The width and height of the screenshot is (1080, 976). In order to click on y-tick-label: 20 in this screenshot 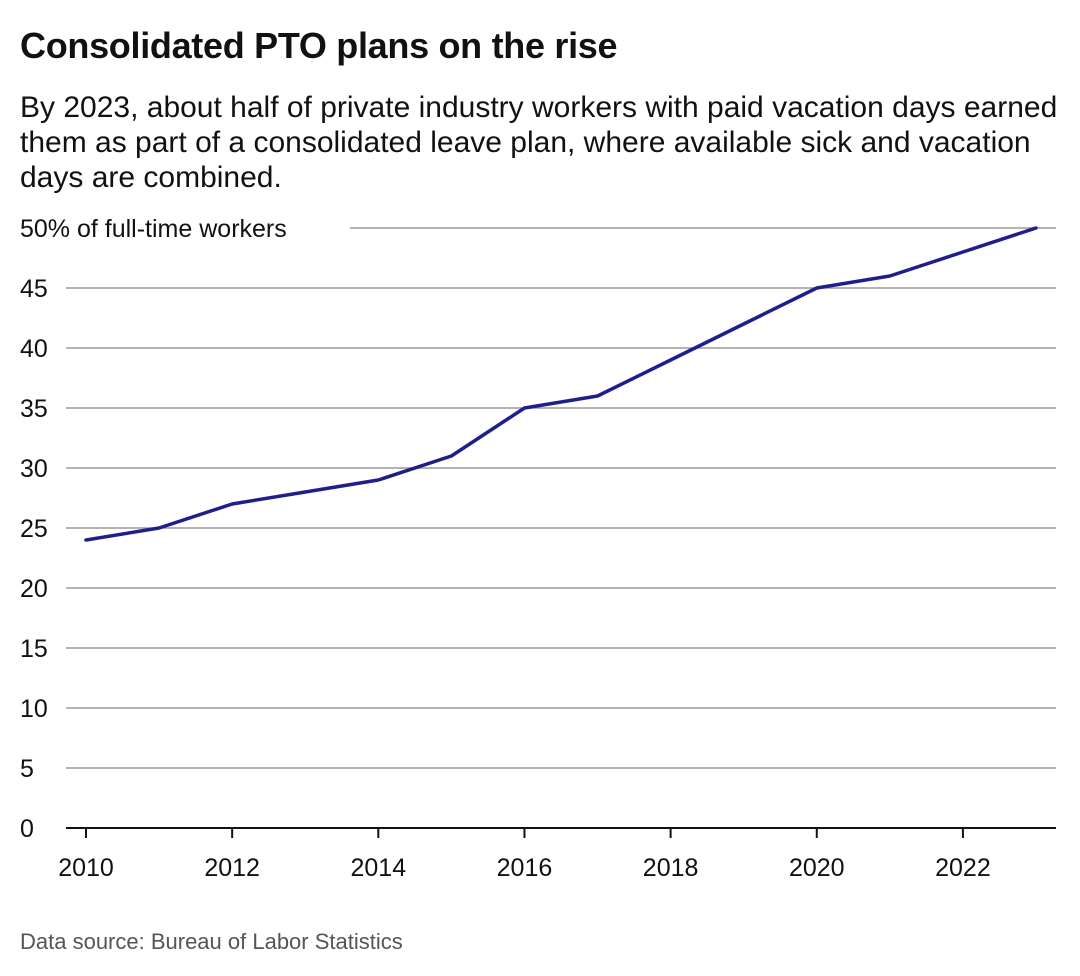, I will do `click(34, 589)`.